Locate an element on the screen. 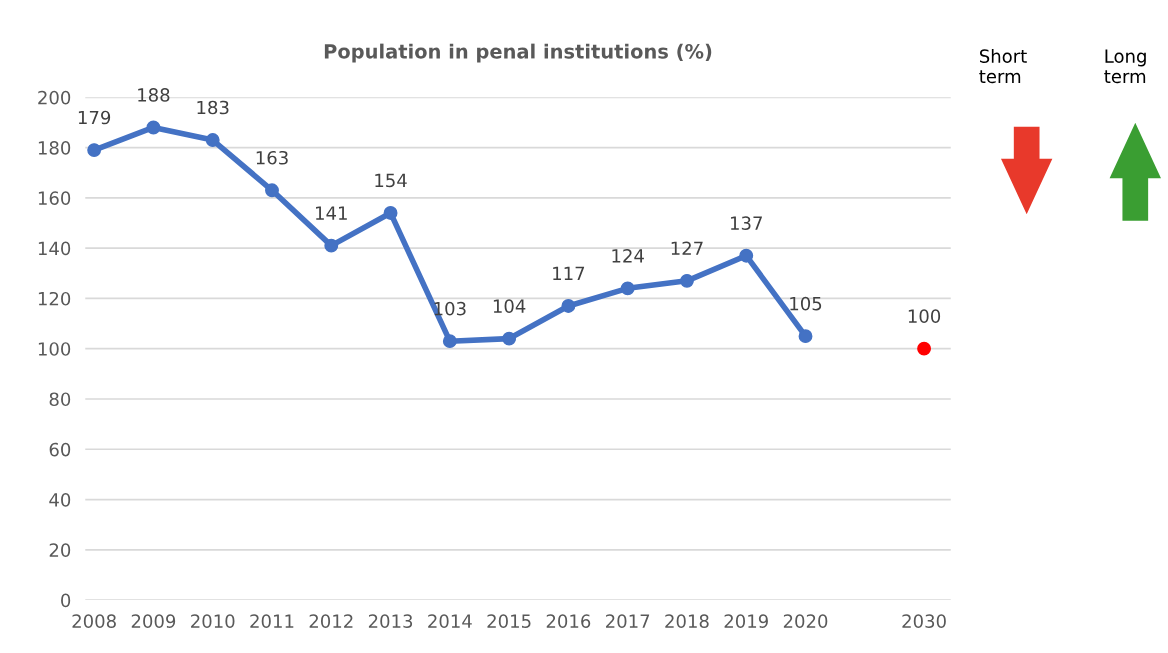 This screenshot has width=1168, height=653. data-label: 100 is located at coordinates (924, 316).